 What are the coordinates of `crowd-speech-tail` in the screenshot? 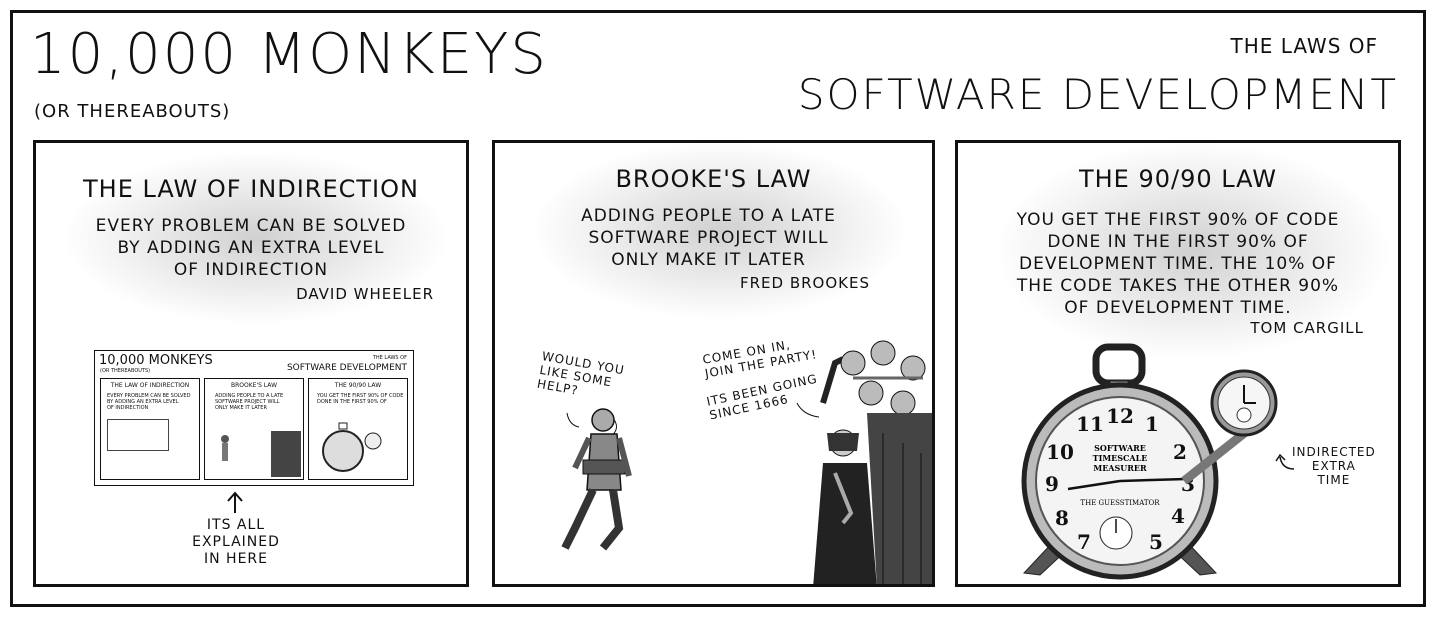 It's located at (808, 410).